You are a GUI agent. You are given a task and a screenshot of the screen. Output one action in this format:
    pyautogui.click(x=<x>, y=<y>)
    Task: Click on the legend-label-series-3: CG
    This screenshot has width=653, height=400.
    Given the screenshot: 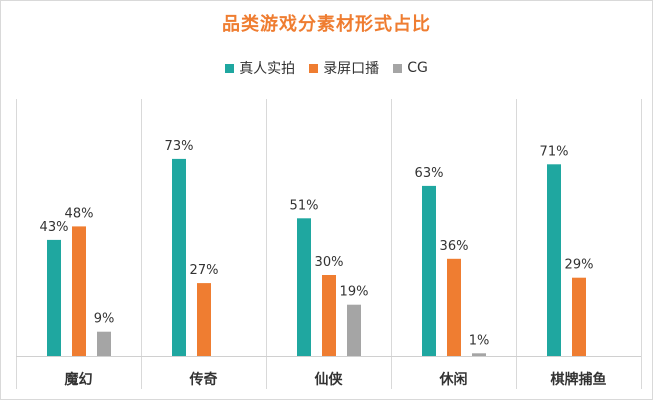 What is the action you would take?
    pyautogui.click(x=417, y=68)
    